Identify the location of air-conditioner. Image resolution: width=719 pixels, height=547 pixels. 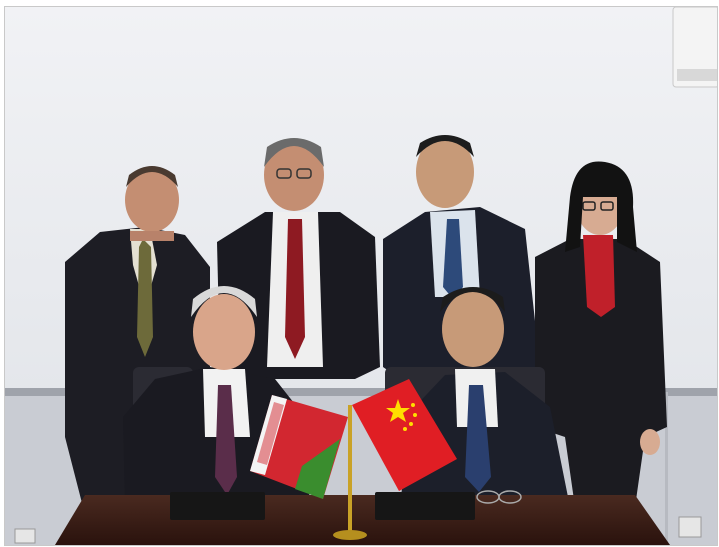
(694, 47).